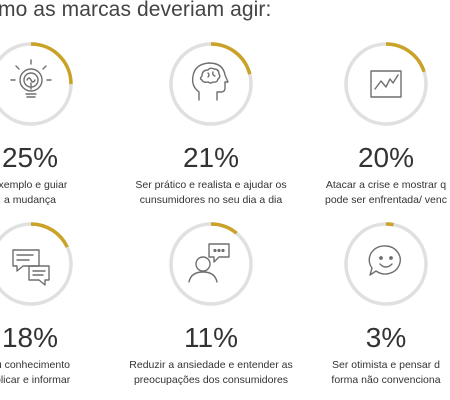 The height and width of the screenshot is (400, 450). I want to click on percentage-value: 25%, so click(30, 157).